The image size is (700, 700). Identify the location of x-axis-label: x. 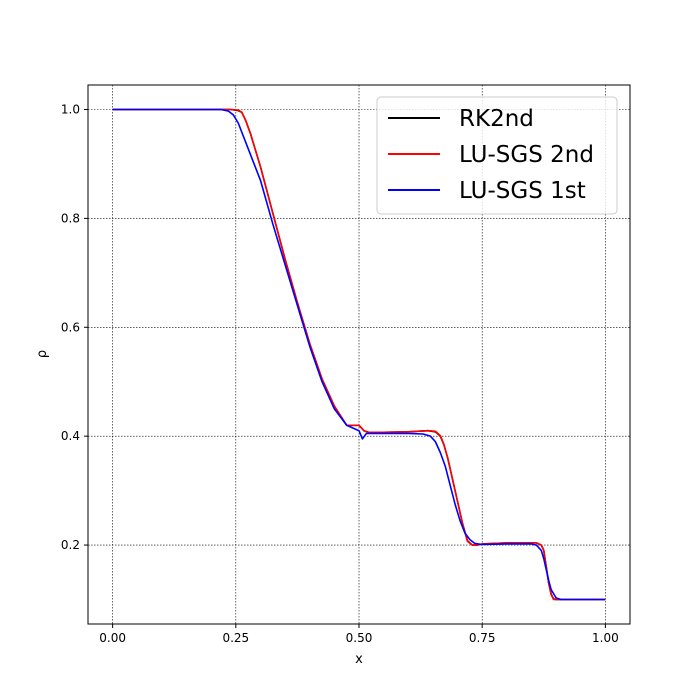
(359, 659).